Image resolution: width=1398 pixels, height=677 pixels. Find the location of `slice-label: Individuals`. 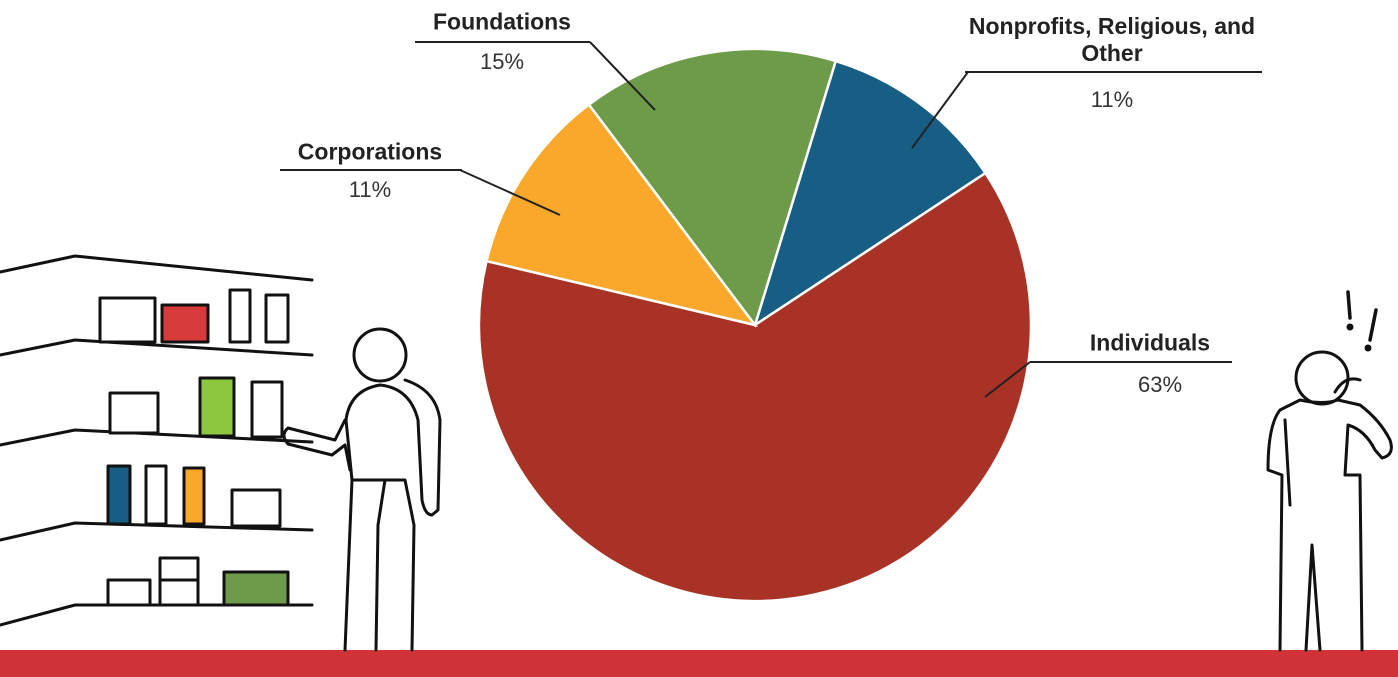

slice-label: Individuals is located at coordinates (1150, 342).